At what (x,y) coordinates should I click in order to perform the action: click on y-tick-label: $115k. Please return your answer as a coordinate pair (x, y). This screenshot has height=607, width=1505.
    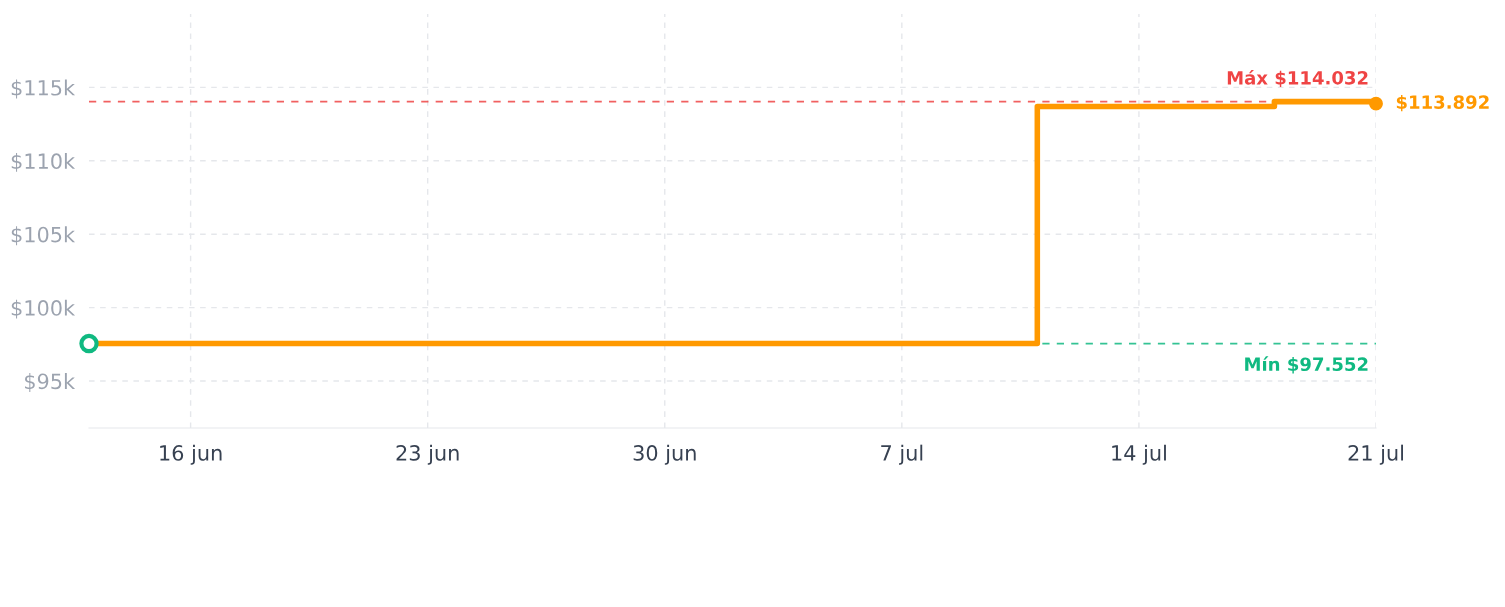
    Looking at the image, I should click on (43, 89).